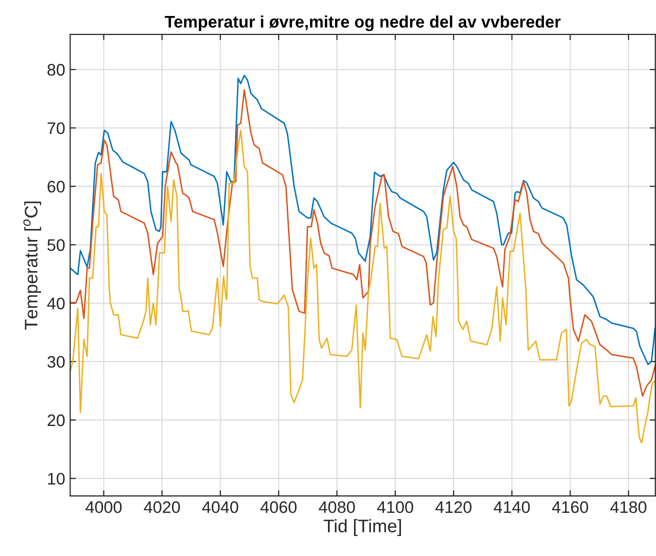 Image resolution: width=656 pixels, height=556 pixels. I want to click on y-tick-label: 30, so click(56, 362).